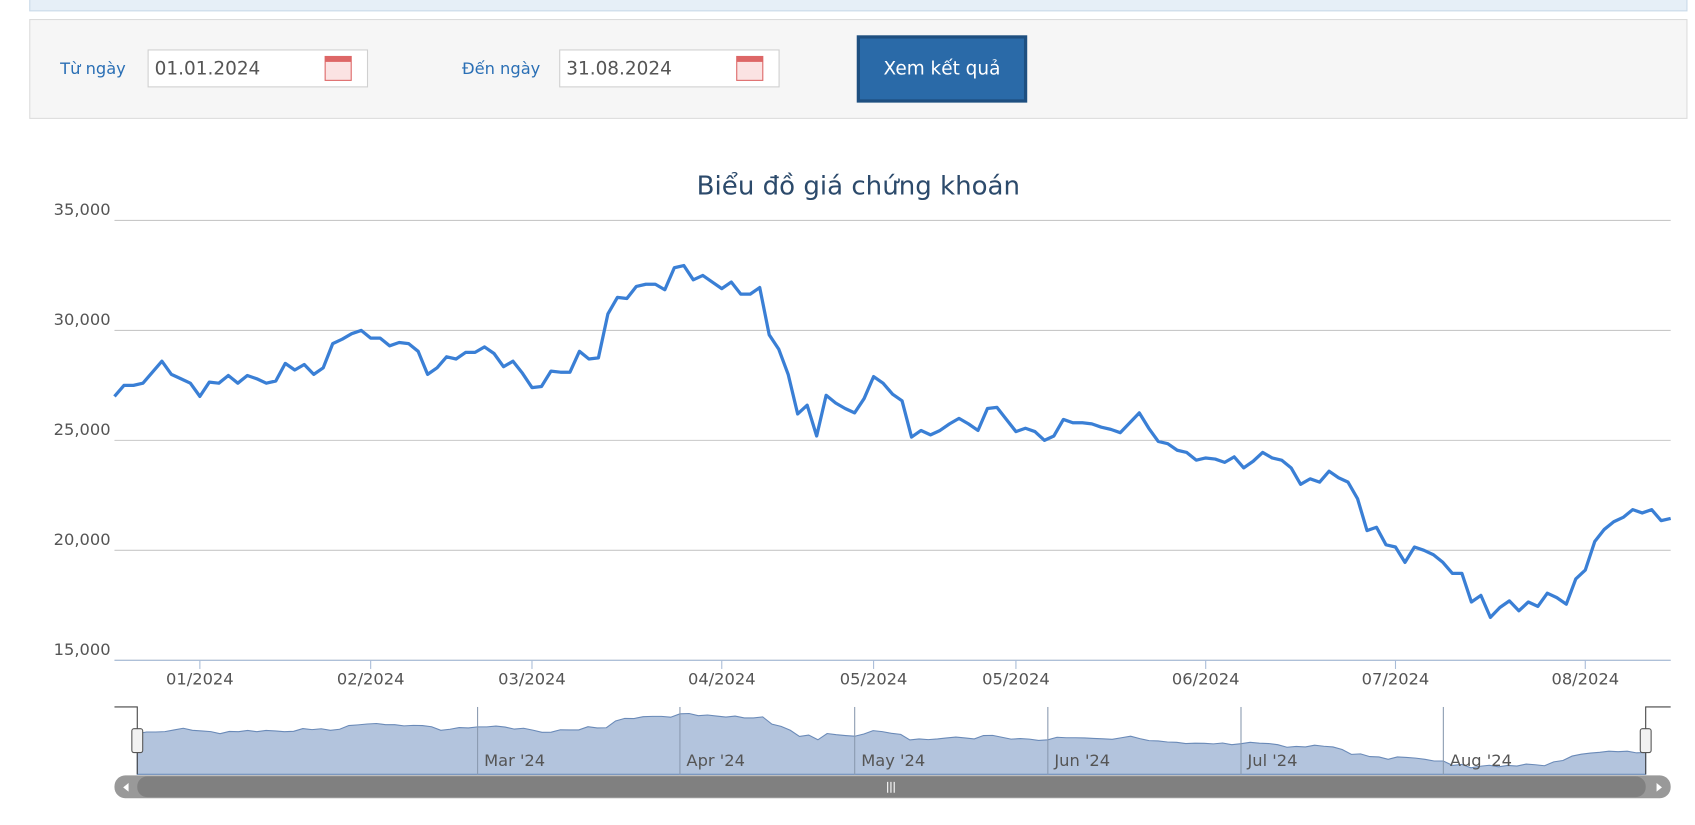  Describe the element at coordinates (722, 678) in the screenshot. I see `x-tick-label: 04/2024` at that location.